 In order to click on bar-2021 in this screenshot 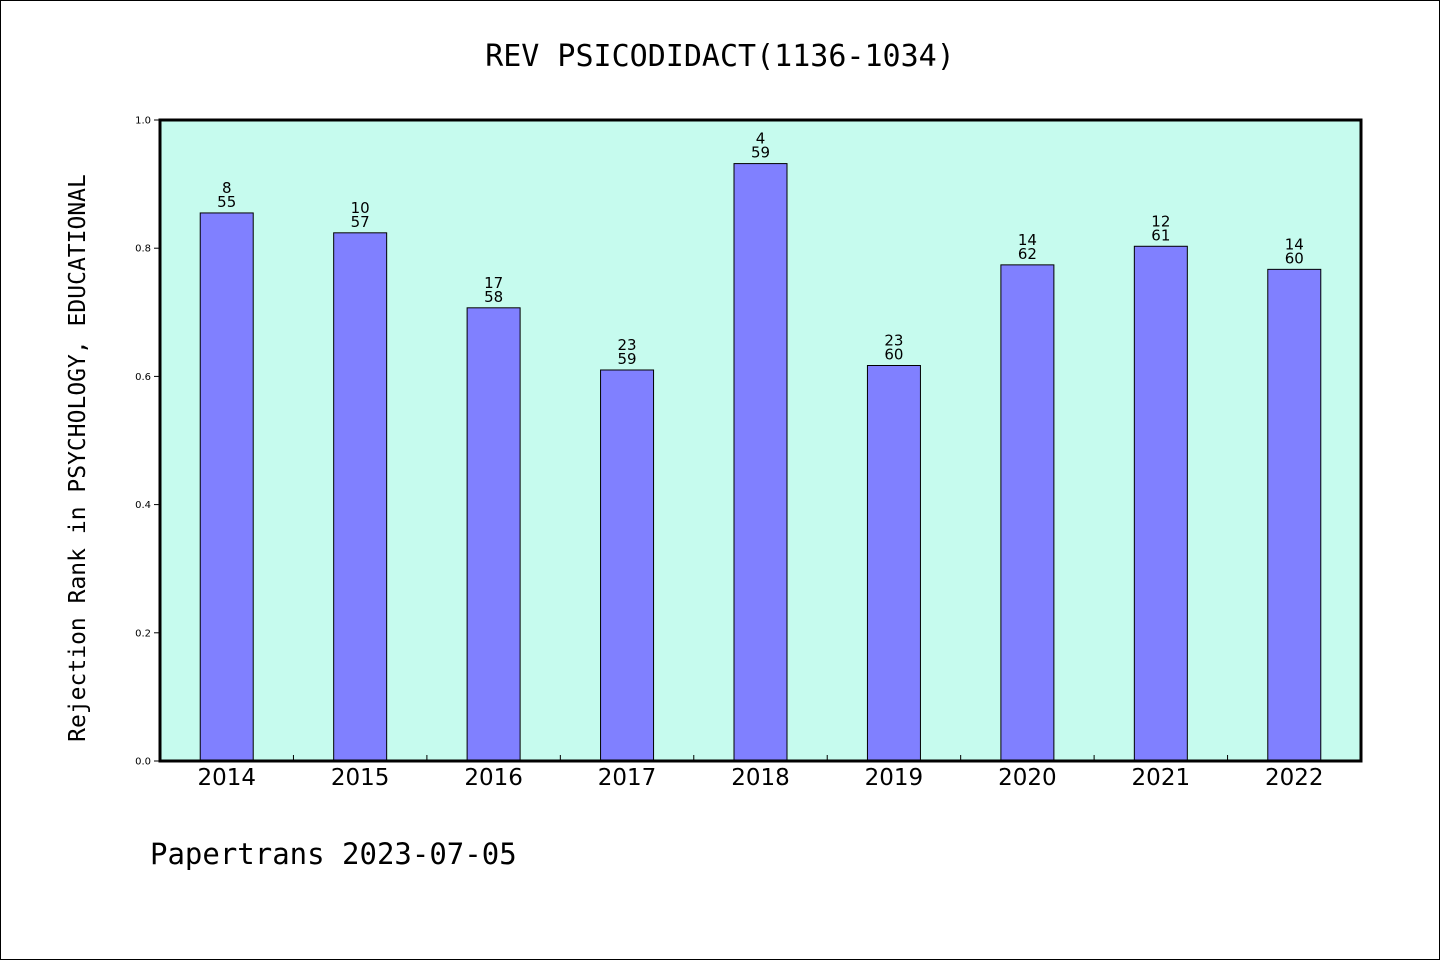, I will do `click(1160, 503)`.